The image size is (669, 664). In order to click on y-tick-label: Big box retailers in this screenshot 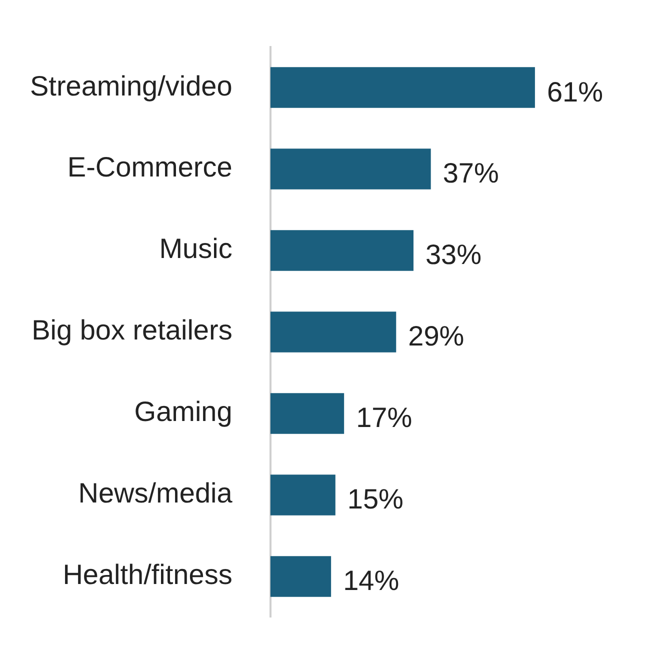, I will do `click(132, 330)`.